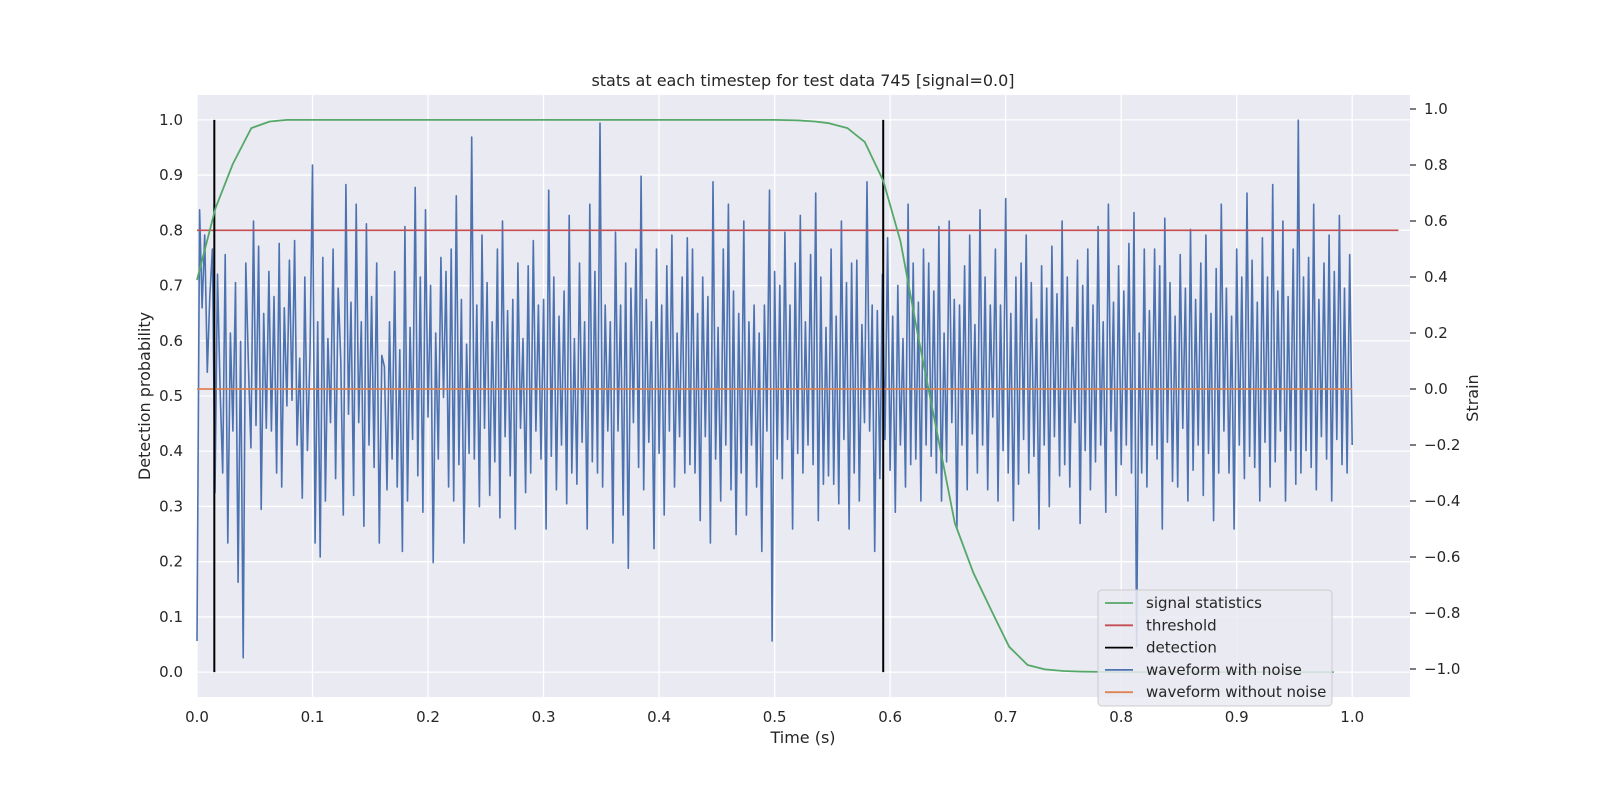 This screenshot has width=1600, height=800. What do you see at coordinates (1006, 717) in the screenshot?
I see `x-tick-label: 0.7` at bounding box center [1006, 717].